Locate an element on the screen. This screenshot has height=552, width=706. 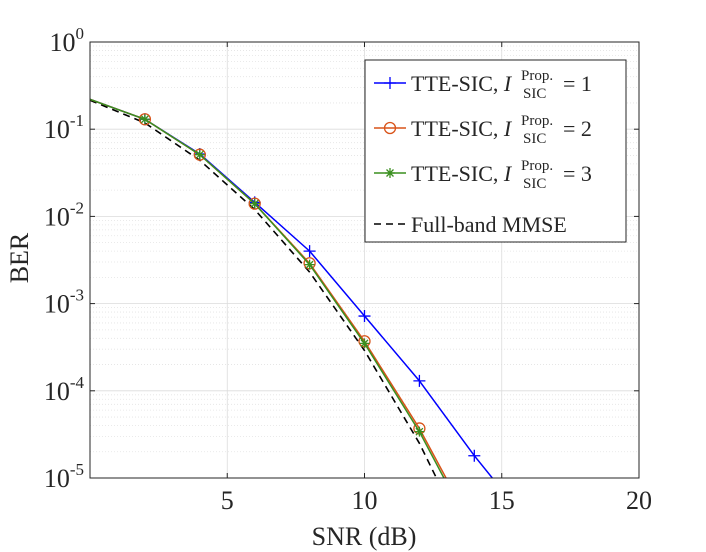
legend-entry-1: TTE-SIC, I Prop. SIC = 1 is located at coordinates (483, 85).